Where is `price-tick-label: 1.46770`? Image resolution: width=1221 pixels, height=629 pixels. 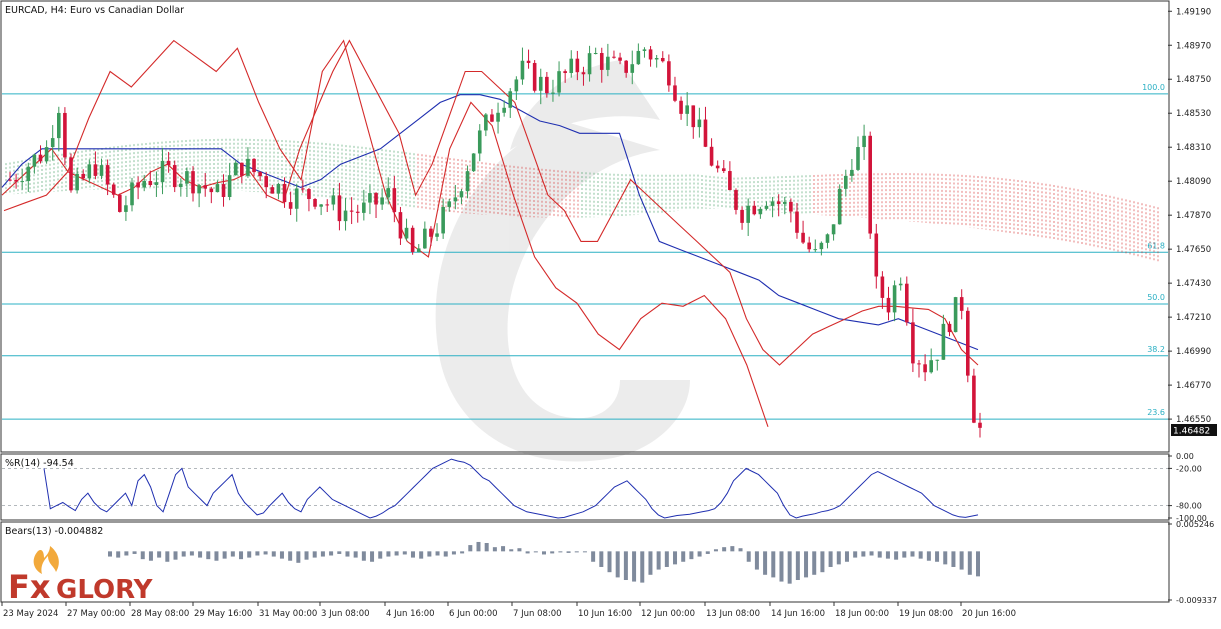
price-tick-label: 1.46770 is located at coordinates (1193, 386).